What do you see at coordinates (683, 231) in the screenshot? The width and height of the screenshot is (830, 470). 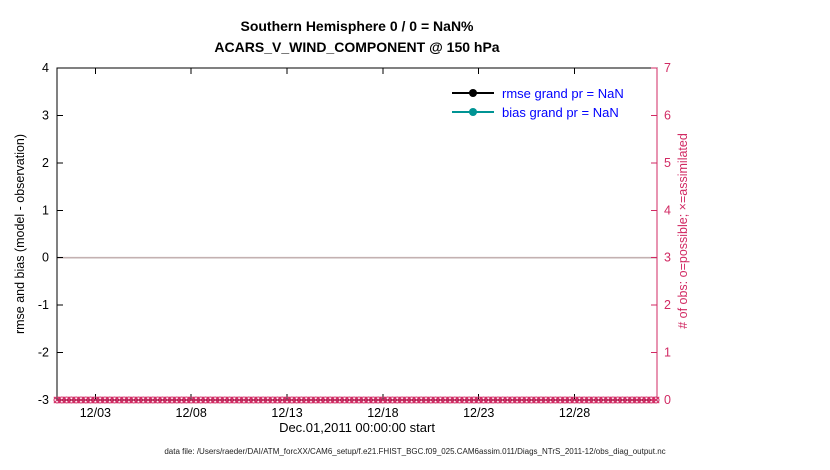 I see `right-y-axis-label: # of obs: o=possible; ×=assimilated` at bounding box center [683, 231].